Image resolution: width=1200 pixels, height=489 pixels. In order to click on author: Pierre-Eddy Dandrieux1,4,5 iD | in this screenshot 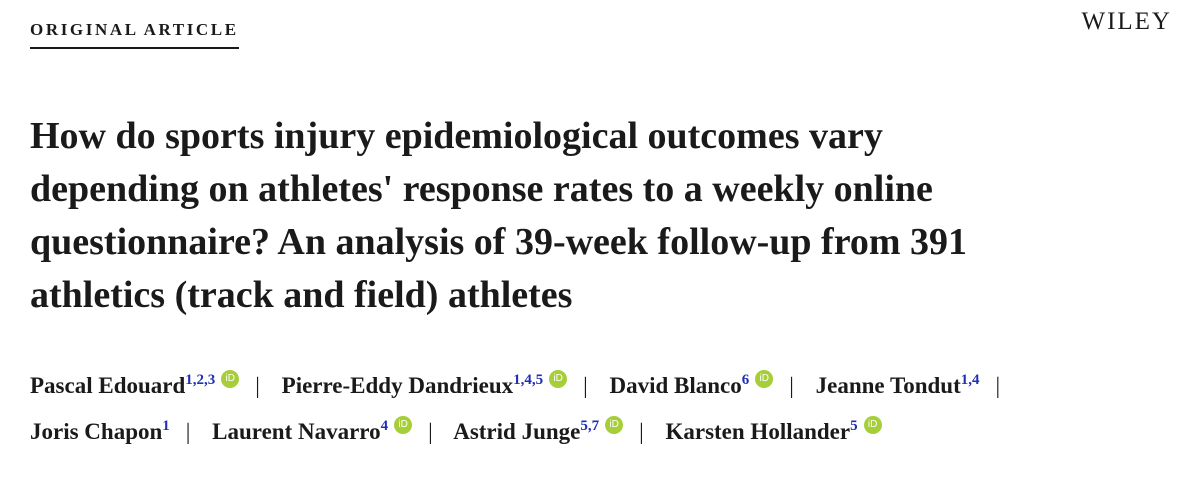, I will do `click(442, 384)`.